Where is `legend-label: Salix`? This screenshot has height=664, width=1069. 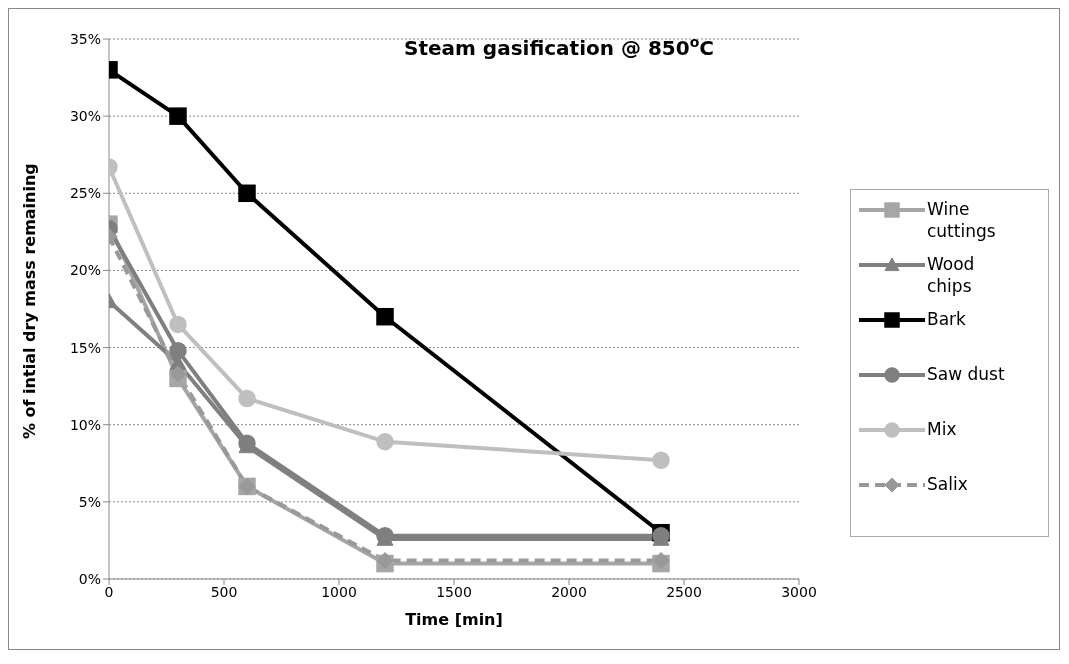 legend-label: Salix is located at coordinates (948, 484).